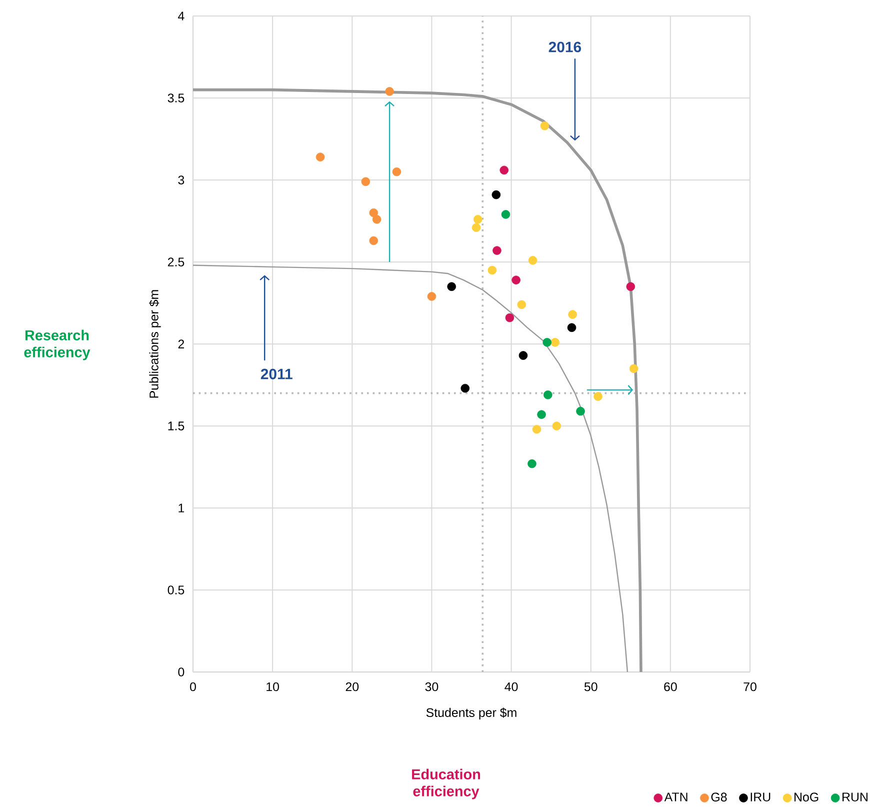  I want to click on x-tick-label: 60, so click(670, 687).